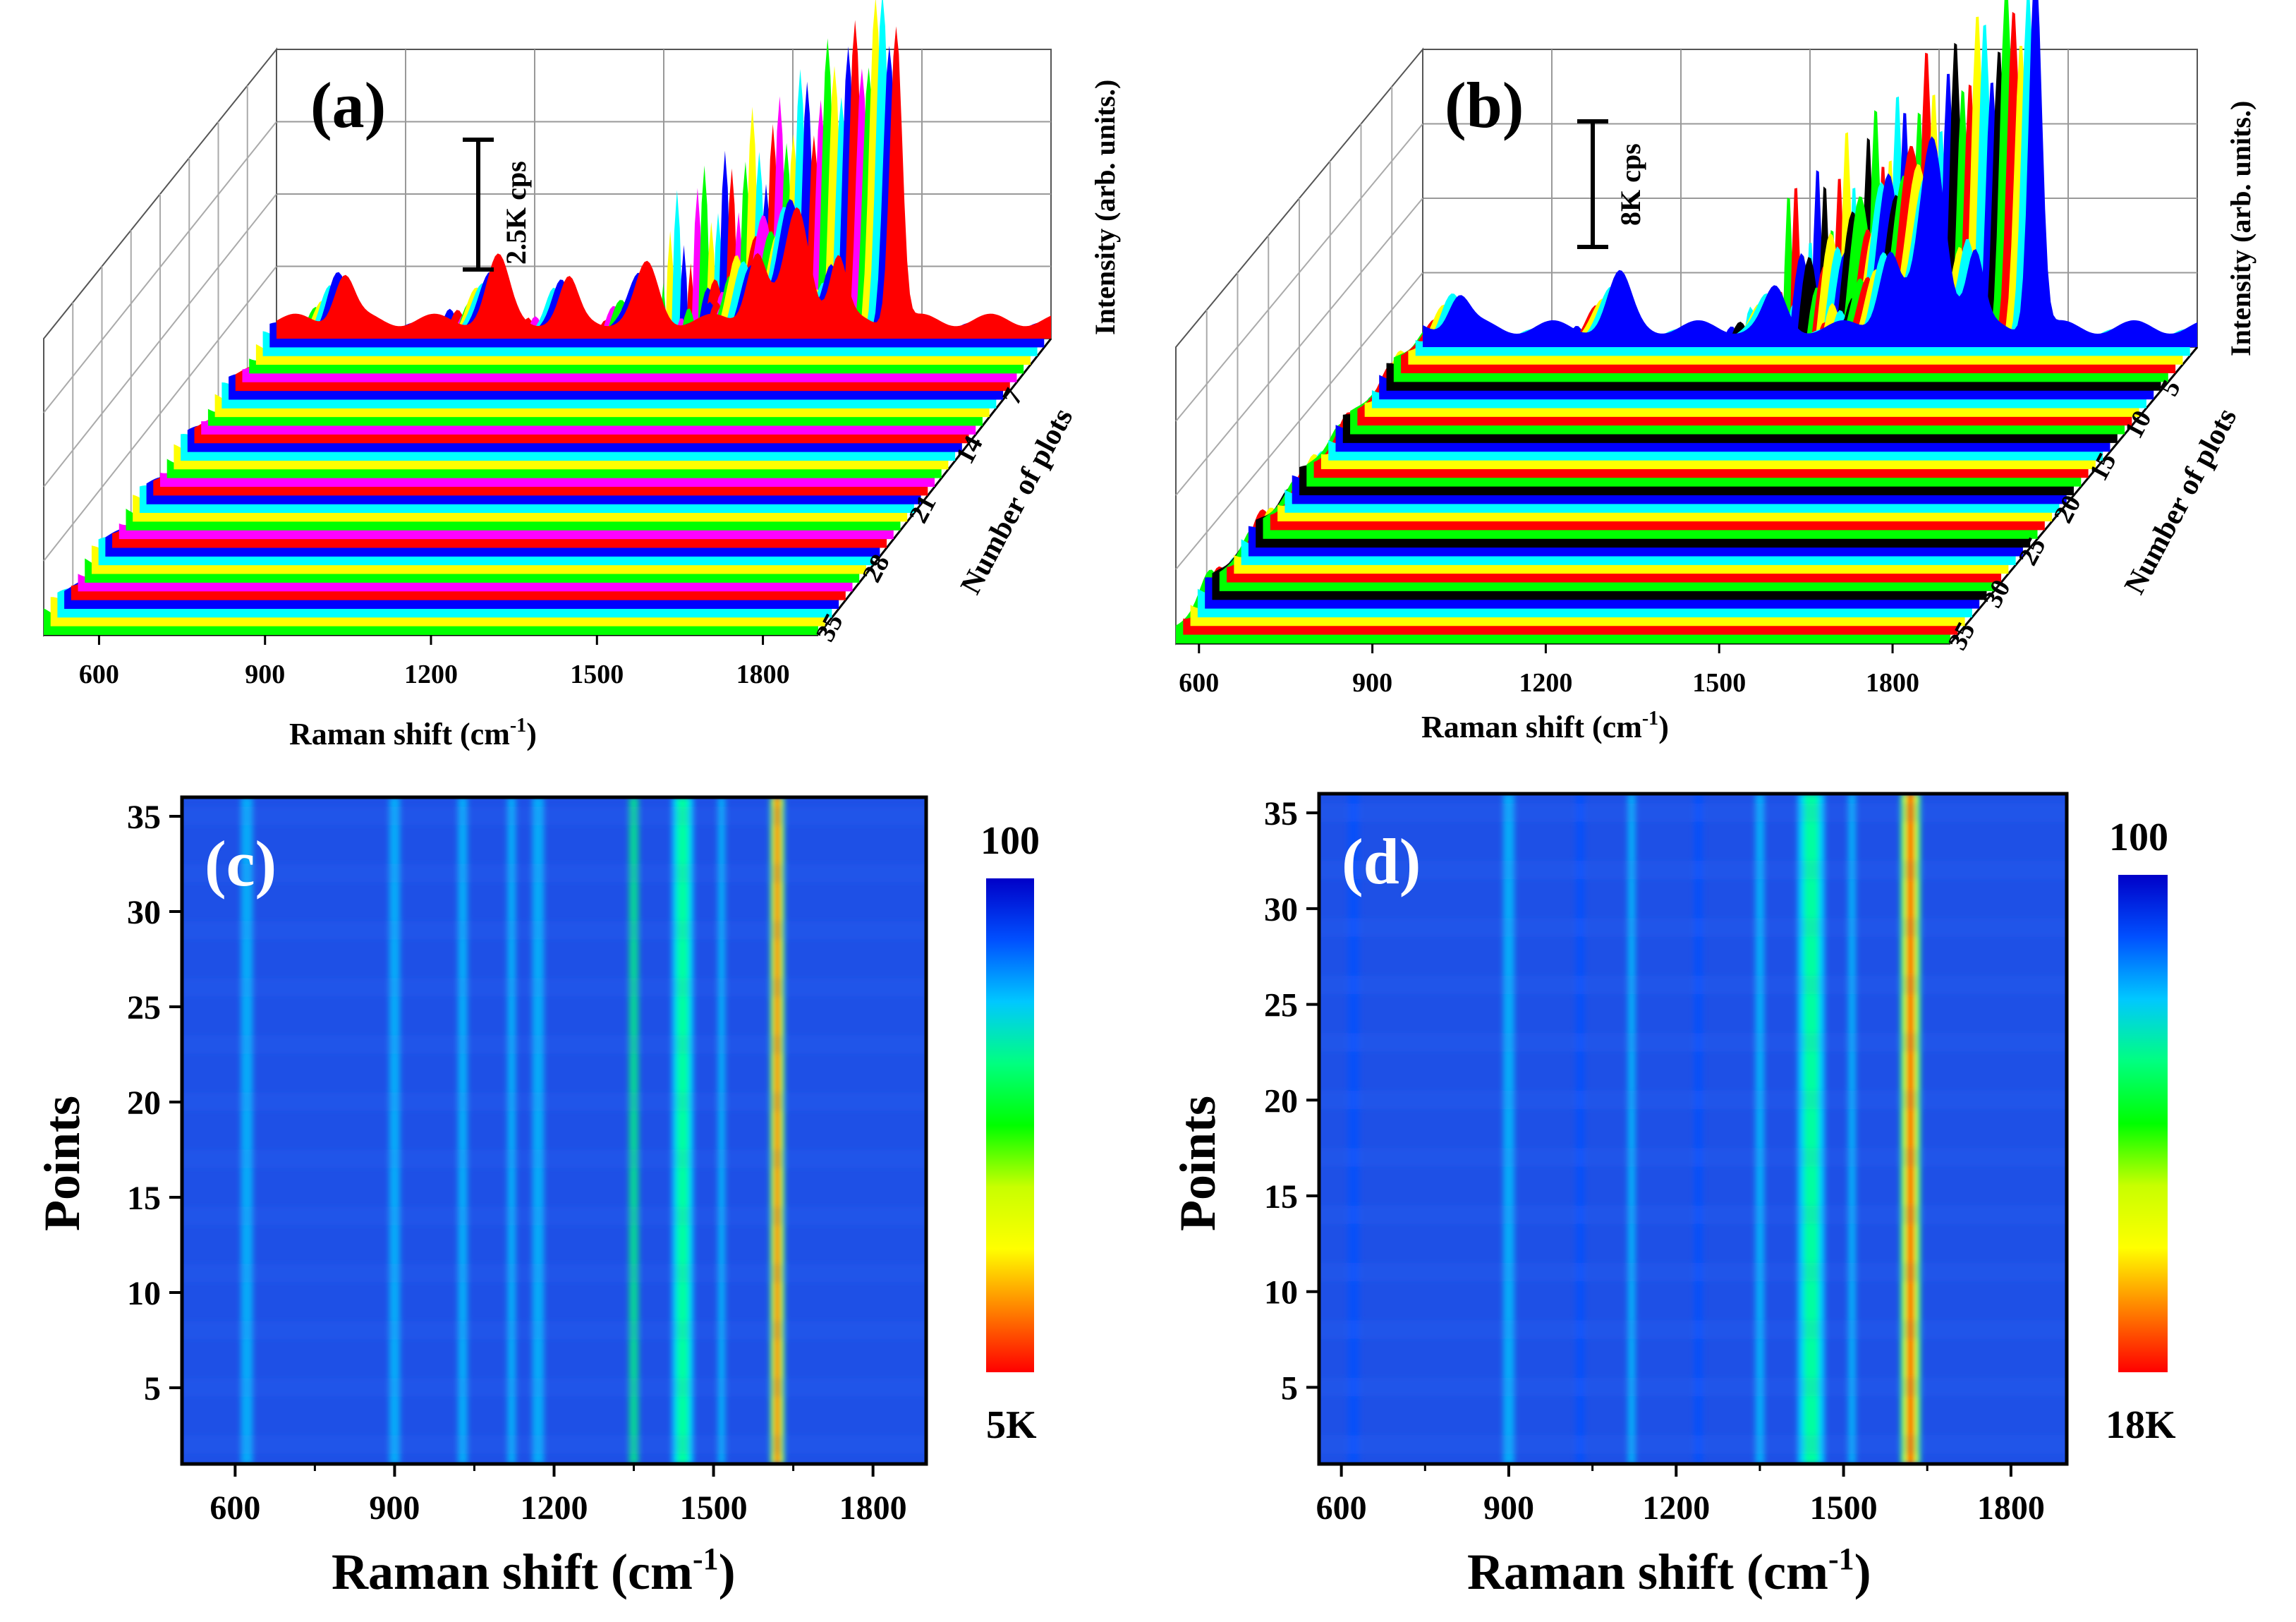 The width and height of the screenshot is (2296, 1622). Describe the element at coordinates (241, 864) in the screenshot. I see `panel-c-label: (c)` at that location.